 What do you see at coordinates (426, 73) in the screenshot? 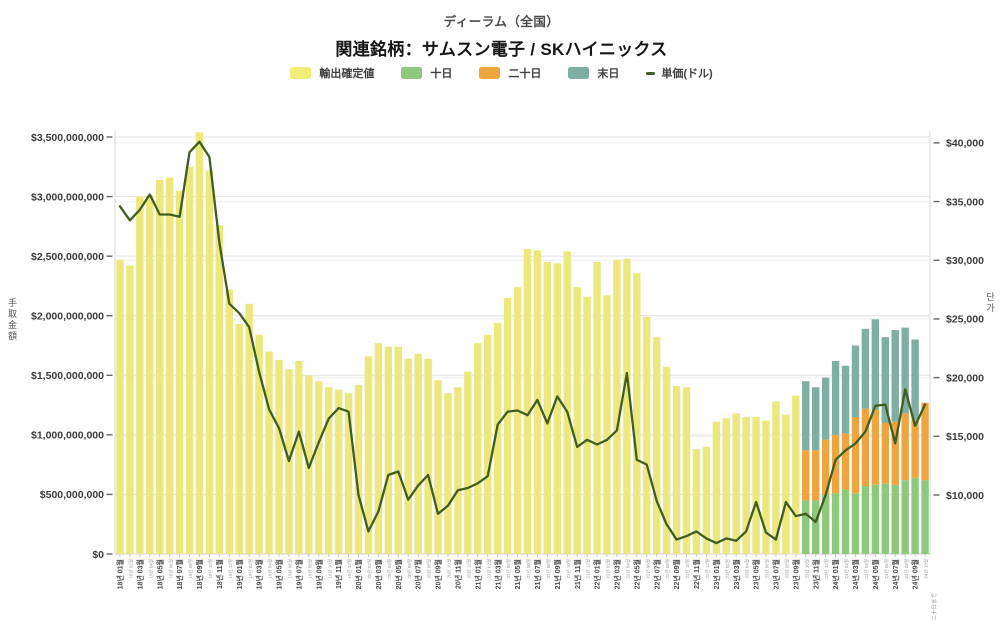
I see `legend-item-day-10: 十日` at bounding box center [426, 73].